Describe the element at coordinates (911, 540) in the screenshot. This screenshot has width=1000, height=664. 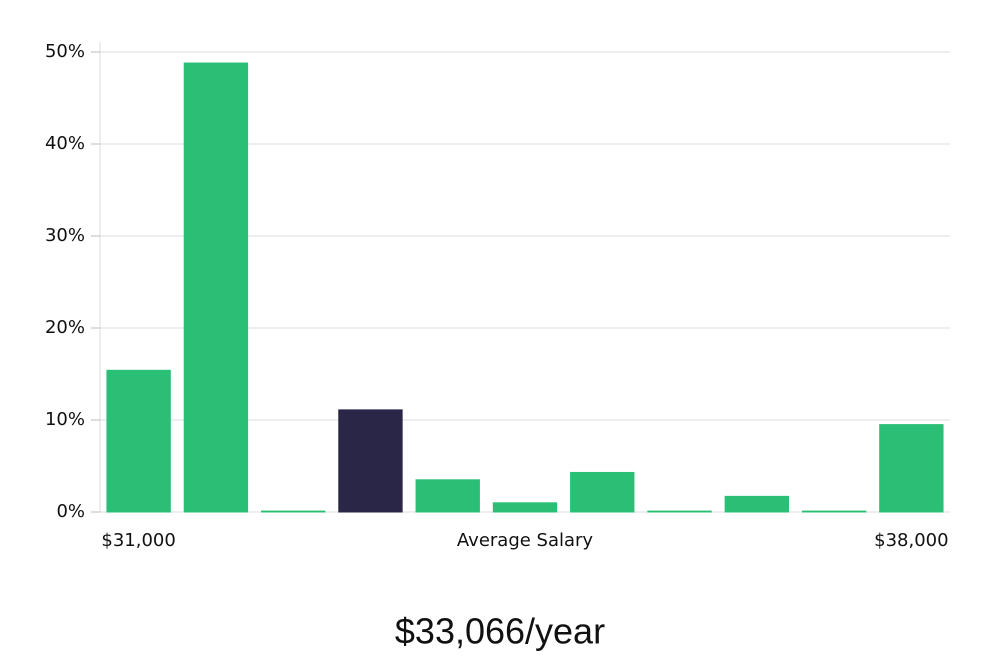
I see `x-tick-label: $38,000` at that location.